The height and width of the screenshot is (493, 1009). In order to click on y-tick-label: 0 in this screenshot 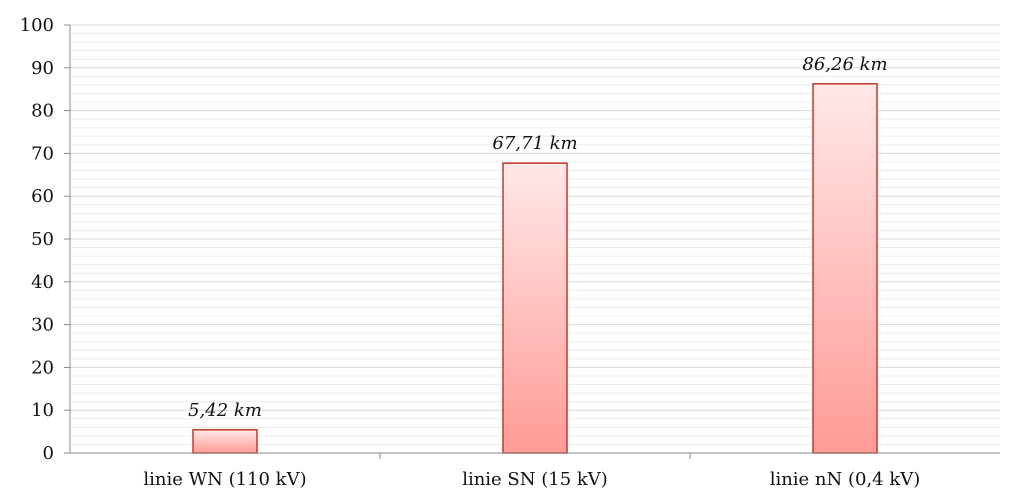, I will do `click(48, 453)`.